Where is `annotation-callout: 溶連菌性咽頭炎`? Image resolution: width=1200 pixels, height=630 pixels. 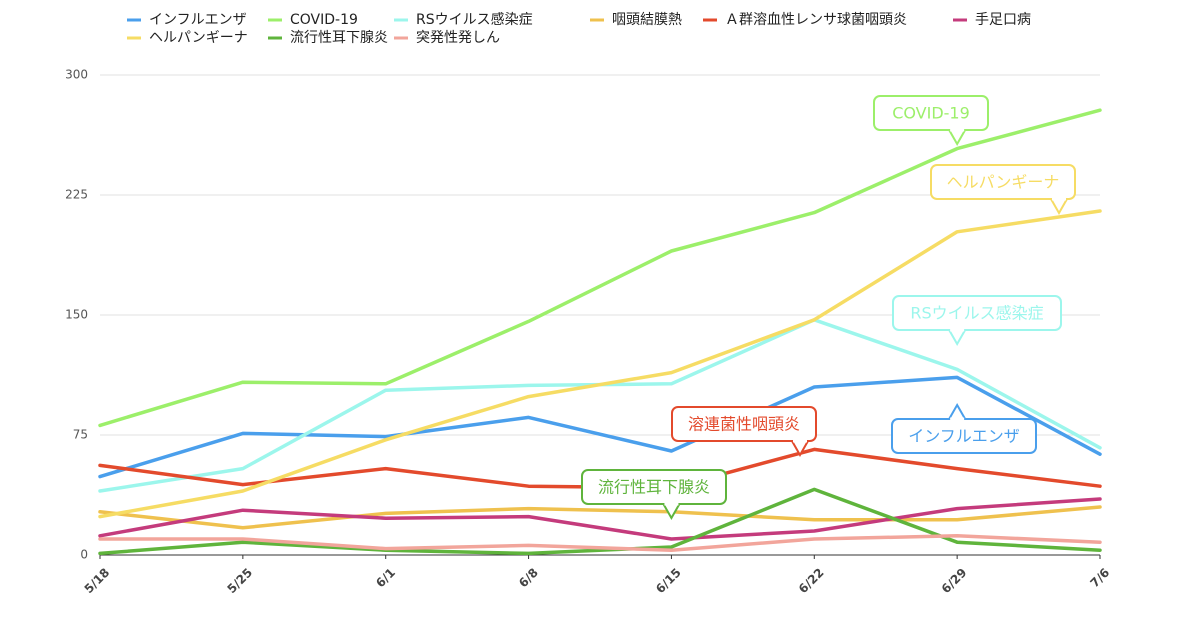 annotation-callout: 溶連菌性咽頭炎 is located at coordinates (744, 432).